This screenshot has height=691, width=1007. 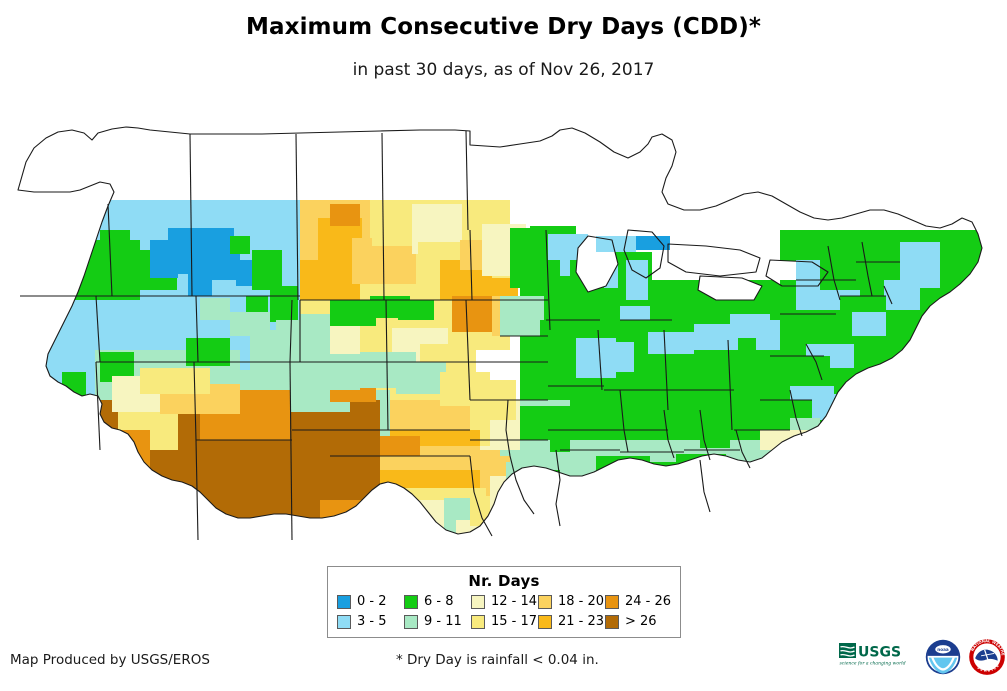 I want to click on legend-item-21-23: 21 - 23, so click(x=571, y=622).